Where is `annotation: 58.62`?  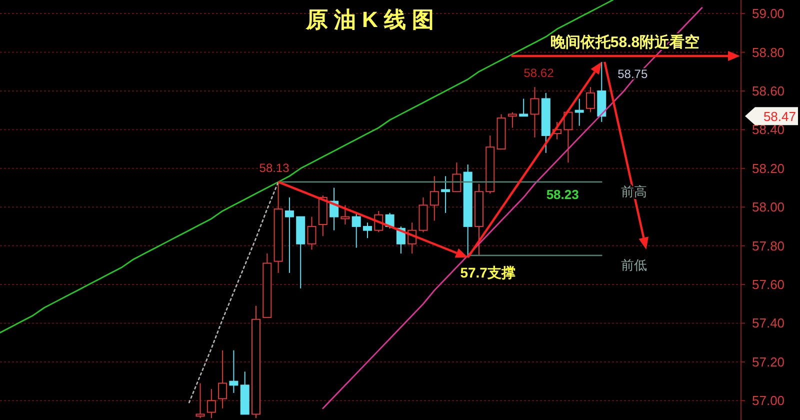
annotation: 58.62 is located at coordinates (539, 73).